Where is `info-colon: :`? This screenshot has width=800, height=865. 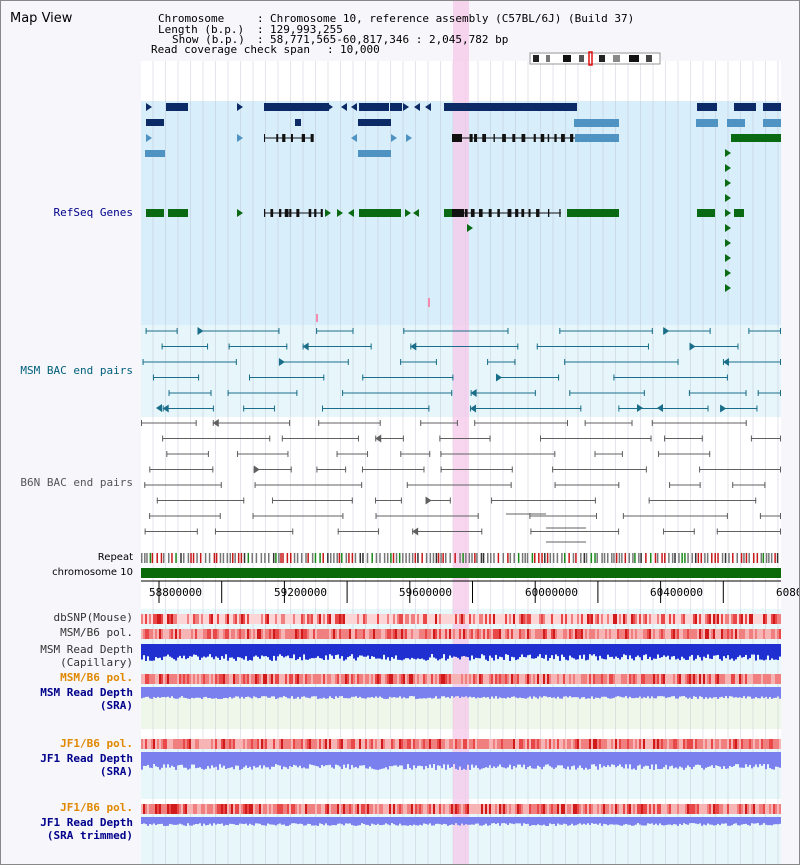
info-colon: : is located at coordinates (260, 39).